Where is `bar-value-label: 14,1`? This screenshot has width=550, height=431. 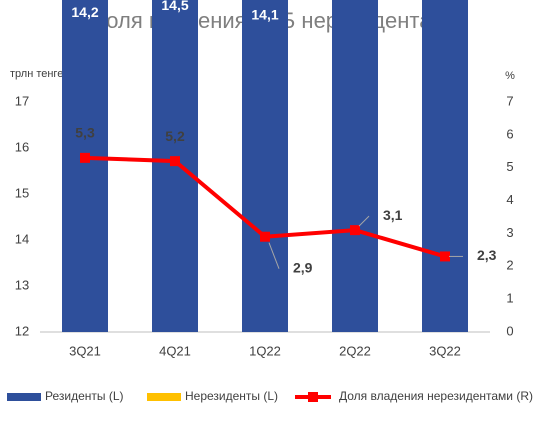 bar-value-label: 14,1 is located at coordinates (264, 14).